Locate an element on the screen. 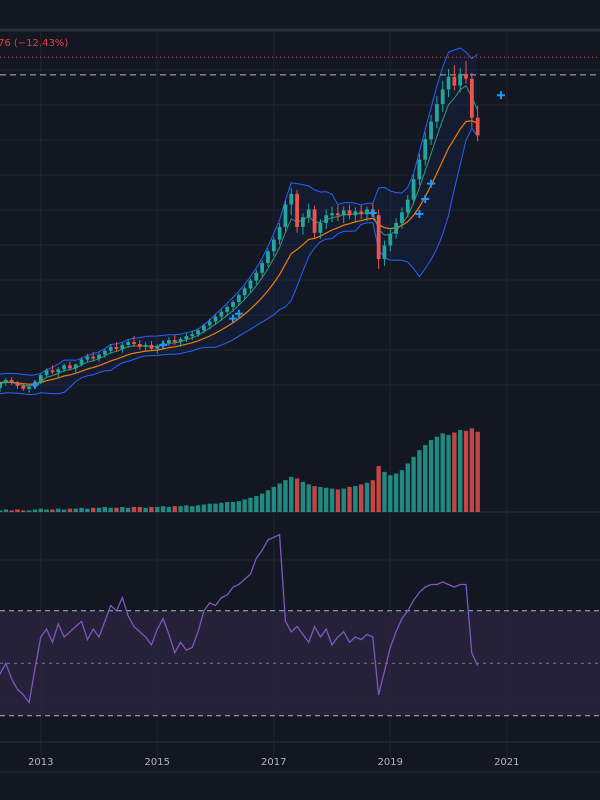 This screenshot has height=800, width=600. x-tick-label: 2015 is located at coordinates (157, 762).